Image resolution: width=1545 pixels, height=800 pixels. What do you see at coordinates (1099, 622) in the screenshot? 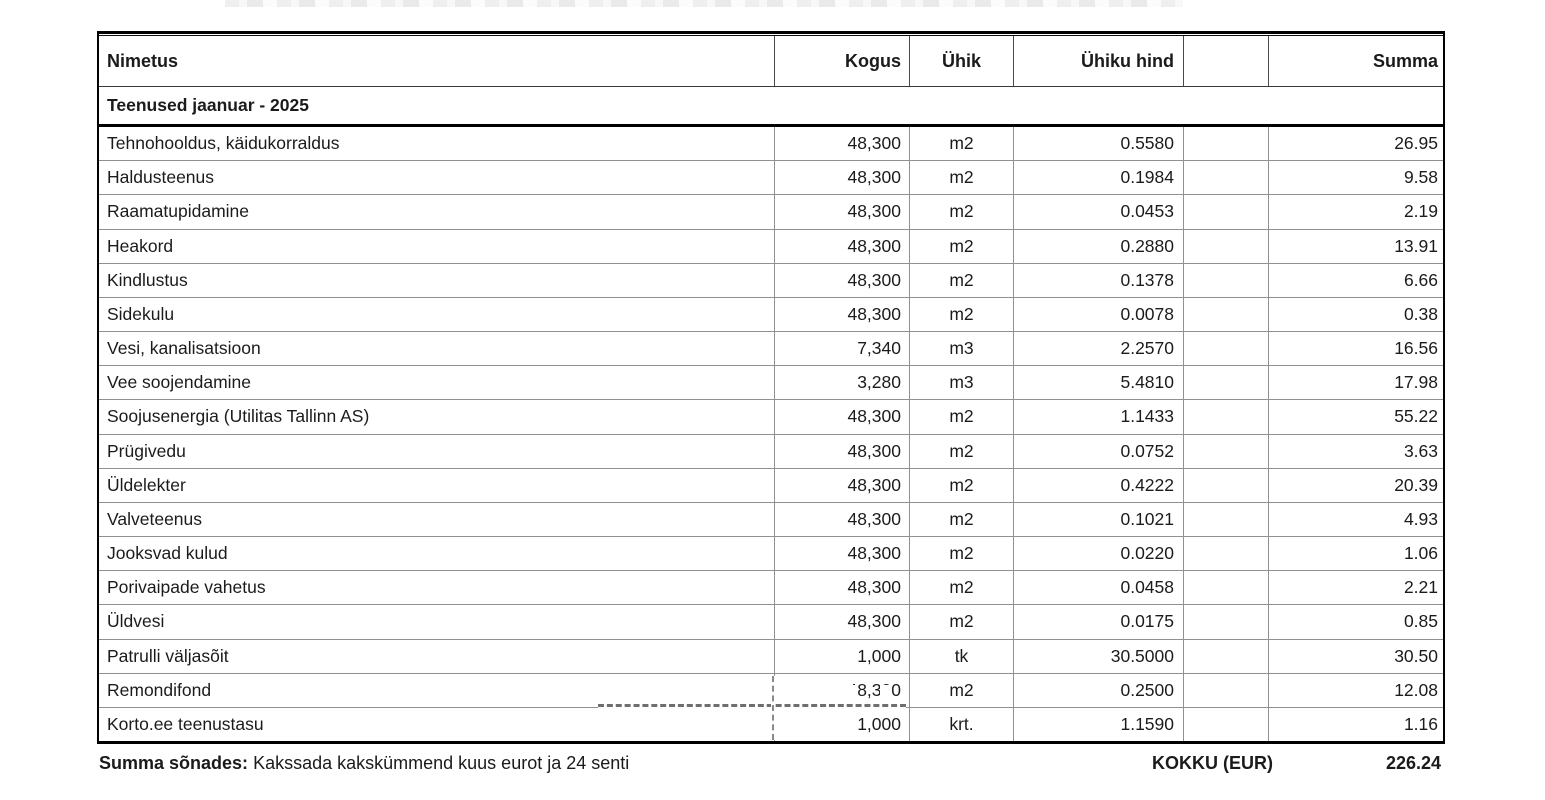
I see `cell-uhiku-hind: 0.0175` at bounding box center [1099, 622].